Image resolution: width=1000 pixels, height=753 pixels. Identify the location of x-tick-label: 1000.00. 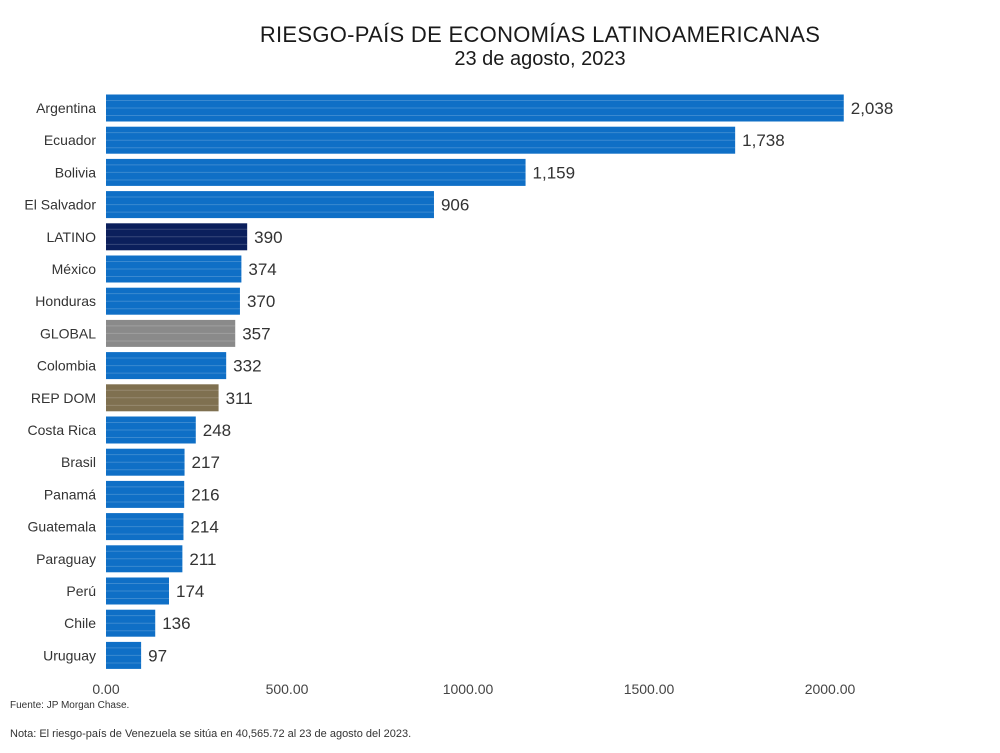
(468, 689).